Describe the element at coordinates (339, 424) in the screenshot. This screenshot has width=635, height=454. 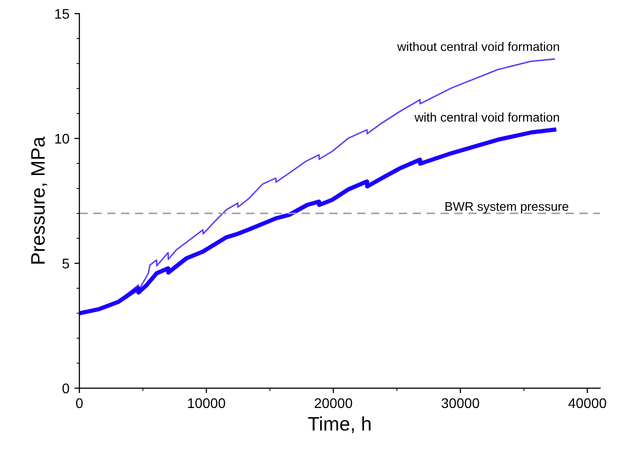
I see `x-axis-title: Time, h` at that location.